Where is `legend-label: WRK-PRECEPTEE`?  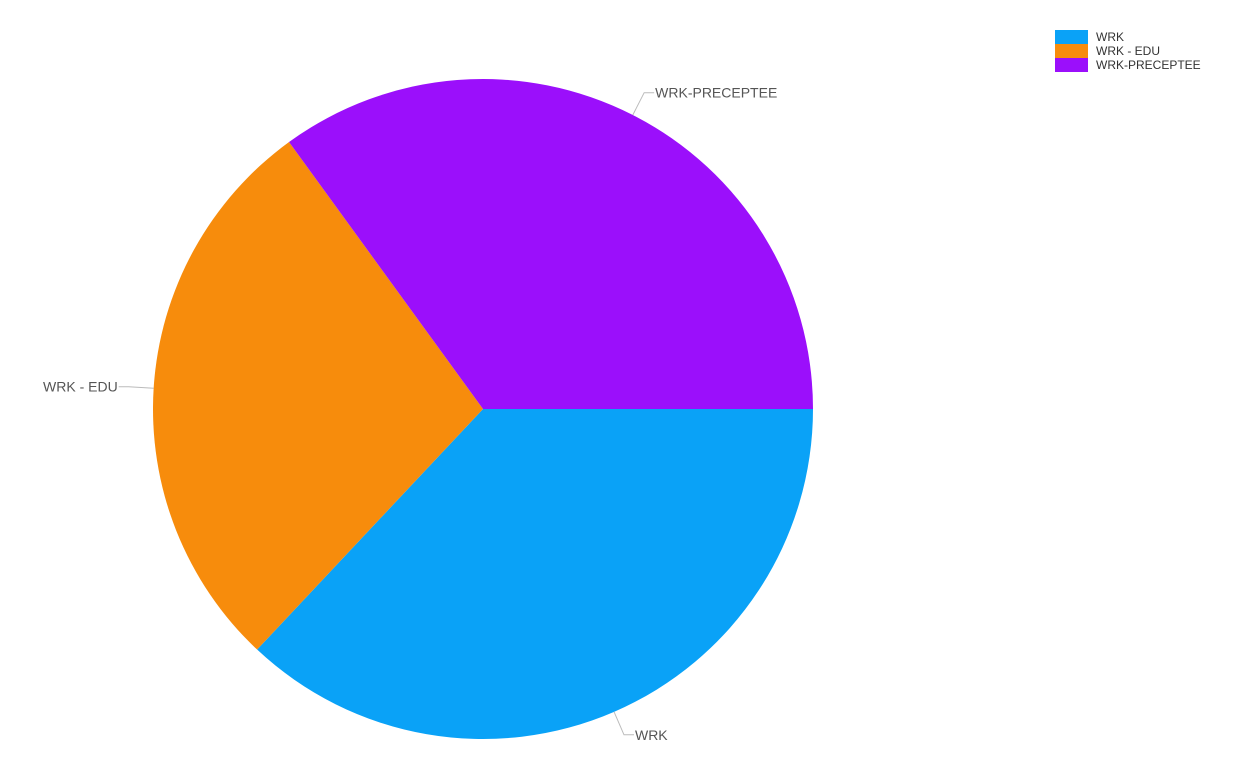
legend-label: WRK-PRECEPTEE is located at coordinates (1148, 65).